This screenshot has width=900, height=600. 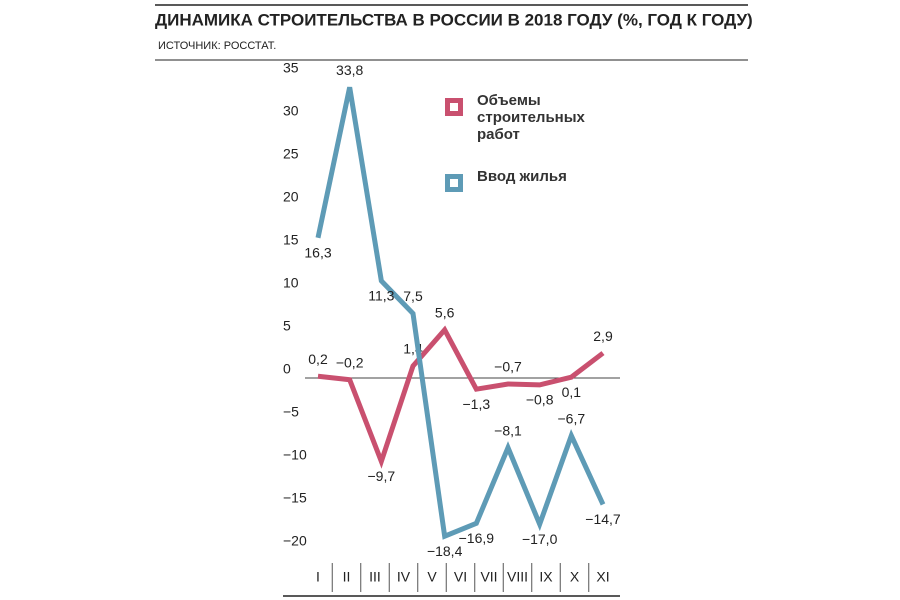 I want to click on x-tick-label: X, so click(x=575, y=577).